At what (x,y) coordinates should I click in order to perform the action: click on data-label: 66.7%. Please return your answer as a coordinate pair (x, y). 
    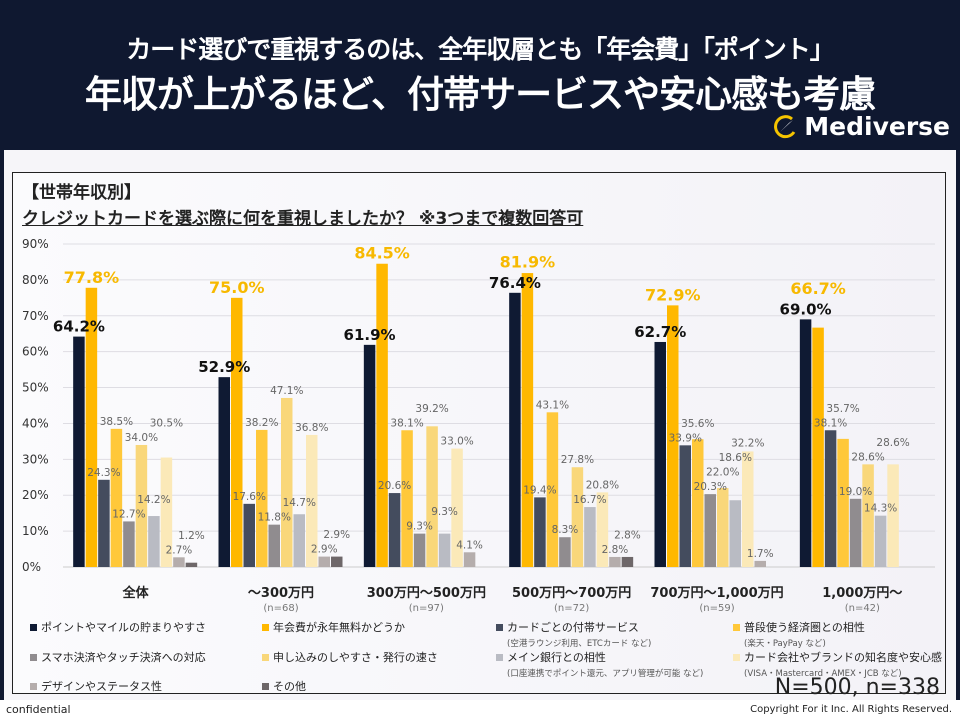
    Looking at the image, I should click on (818, 288).